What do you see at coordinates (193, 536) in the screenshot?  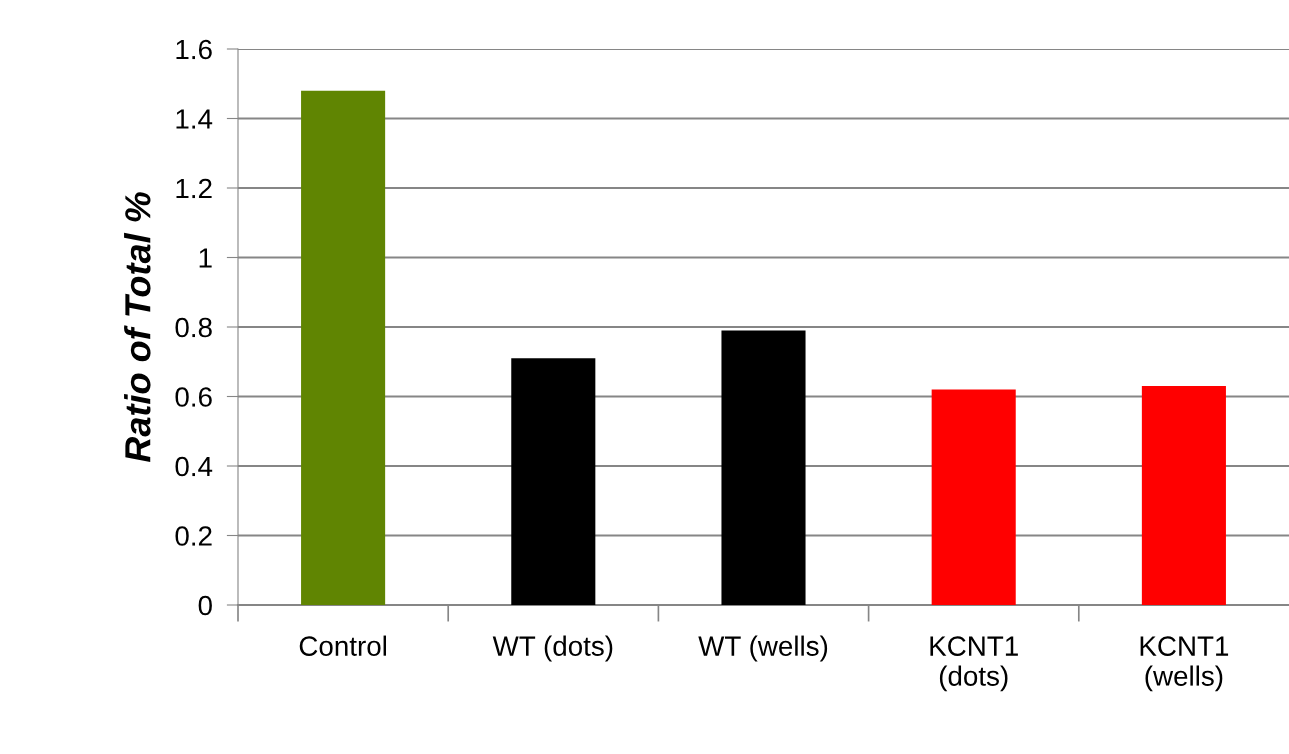 I see `y-tick-label: 0.2` at bounding box center [193, 536].